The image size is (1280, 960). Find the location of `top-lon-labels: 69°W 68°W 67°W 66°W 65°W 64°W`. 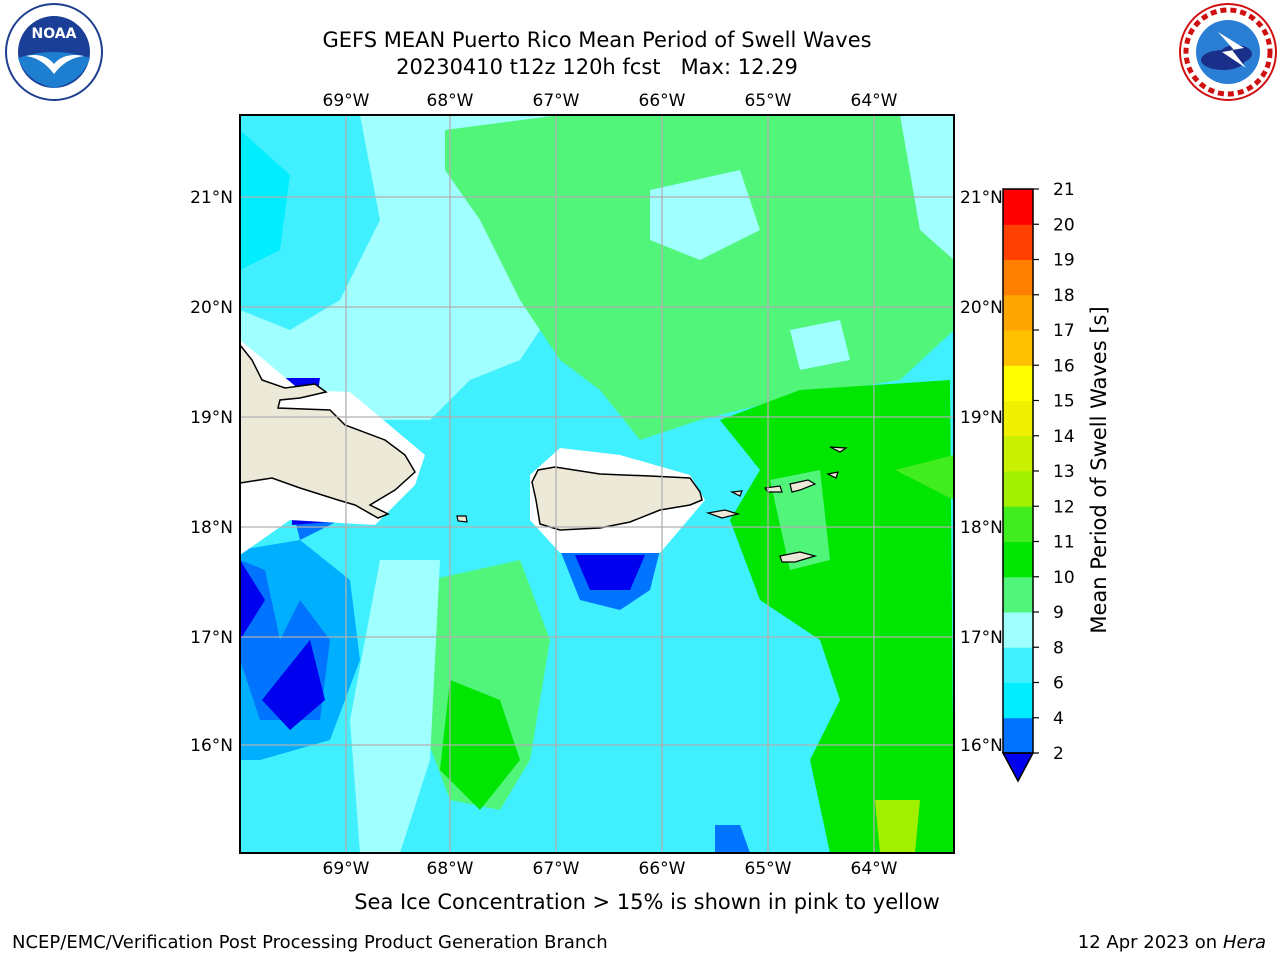

top-lon-labels: 69°W 68°W 67°W 66°W 65°W 64°W is located at coordinates (610, 101).